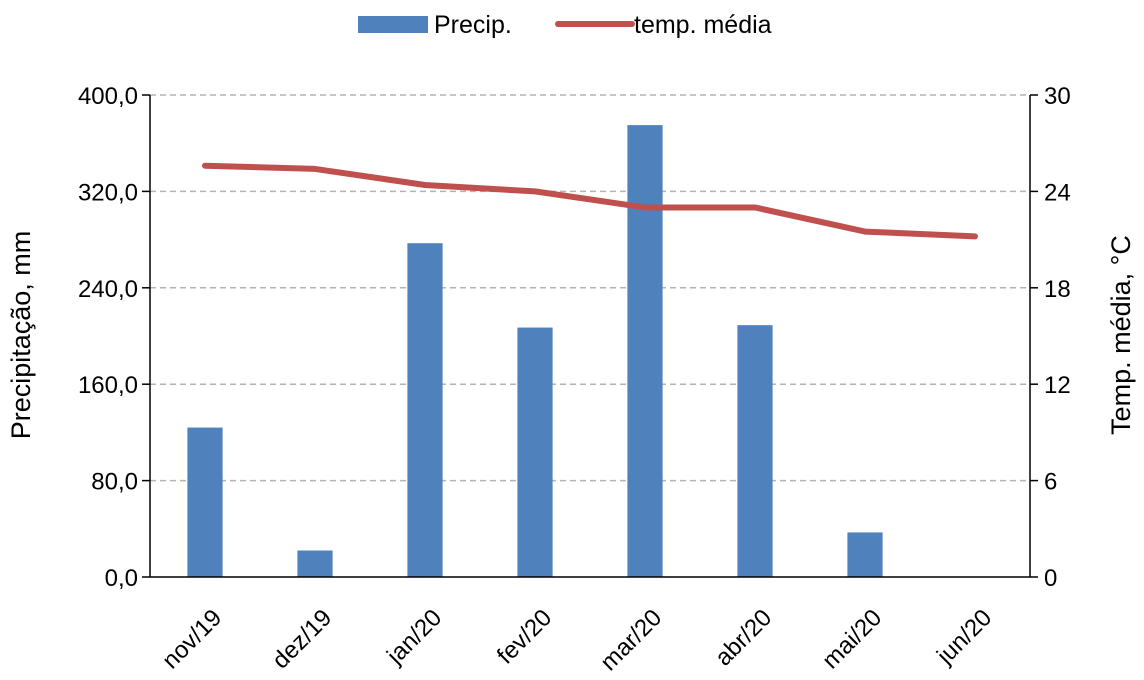  I want to click on right-tick-label: 0, so click(1050, 578).